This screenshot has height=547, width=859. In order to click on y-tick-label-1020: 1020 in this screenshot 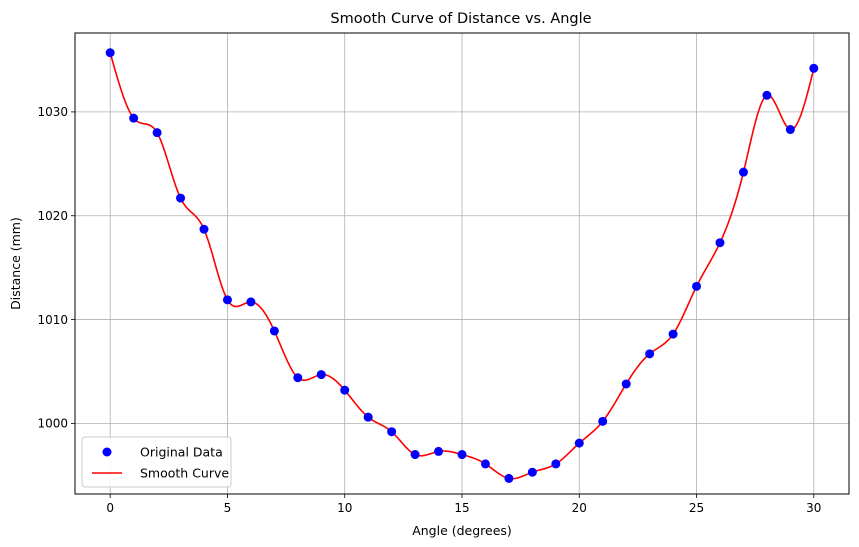, I will do `click(52, 216)`.